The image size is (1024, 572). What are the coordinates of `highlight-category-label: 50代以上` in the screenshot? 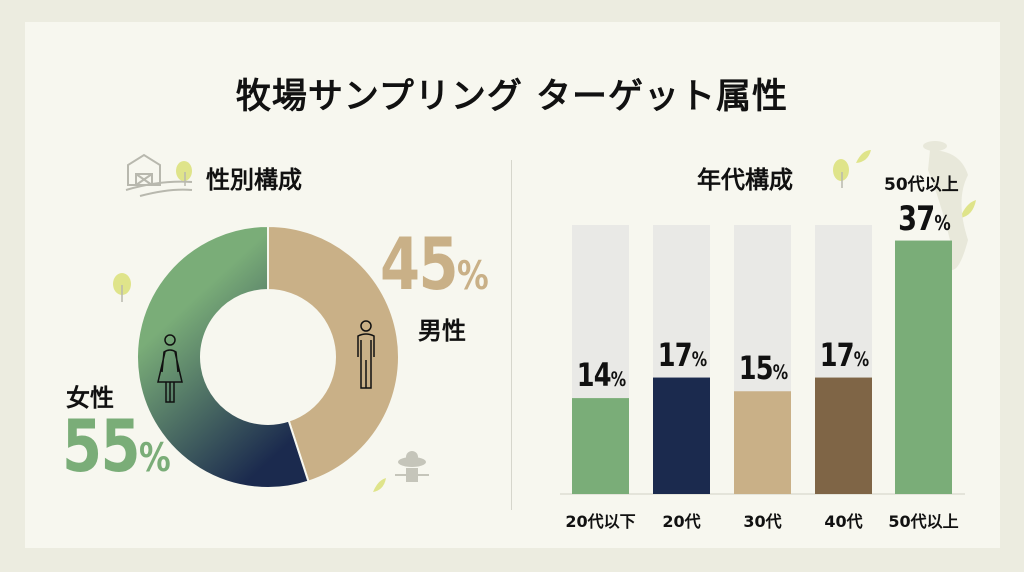 It's located at (921, 185).